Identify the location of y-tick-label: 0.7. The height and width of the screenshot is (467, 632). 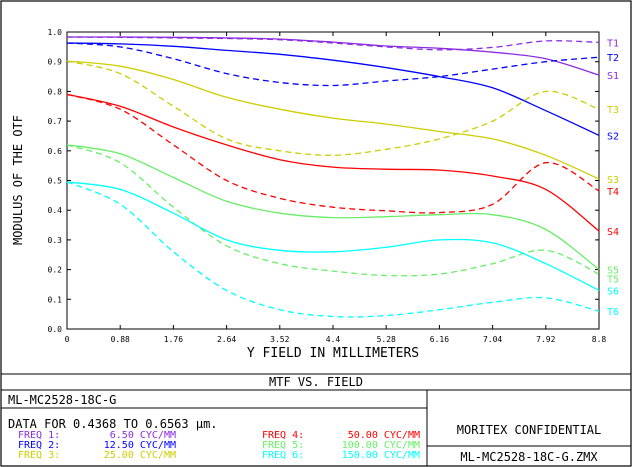
(55, 121).